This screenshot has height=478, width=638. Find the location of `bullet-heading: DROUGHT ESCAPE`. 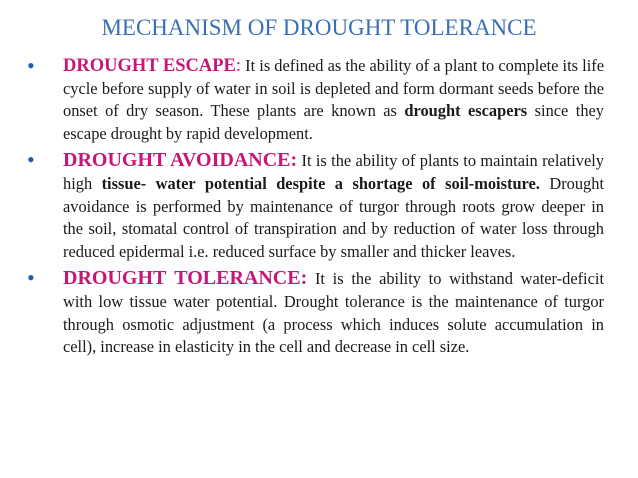

bullet-heading: DROUGHT ESCAPE is located at coordinates (149, 66).